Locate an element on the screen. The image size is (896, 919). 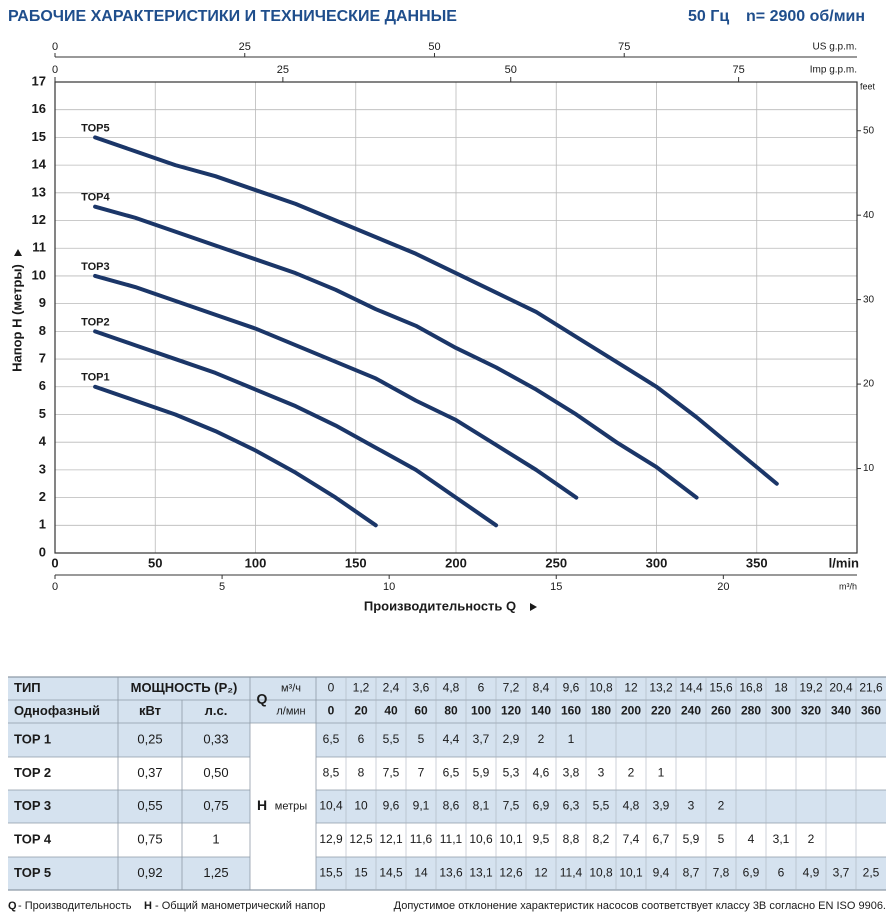
table-cell: 15,5 is located at coordinates (331, 873).